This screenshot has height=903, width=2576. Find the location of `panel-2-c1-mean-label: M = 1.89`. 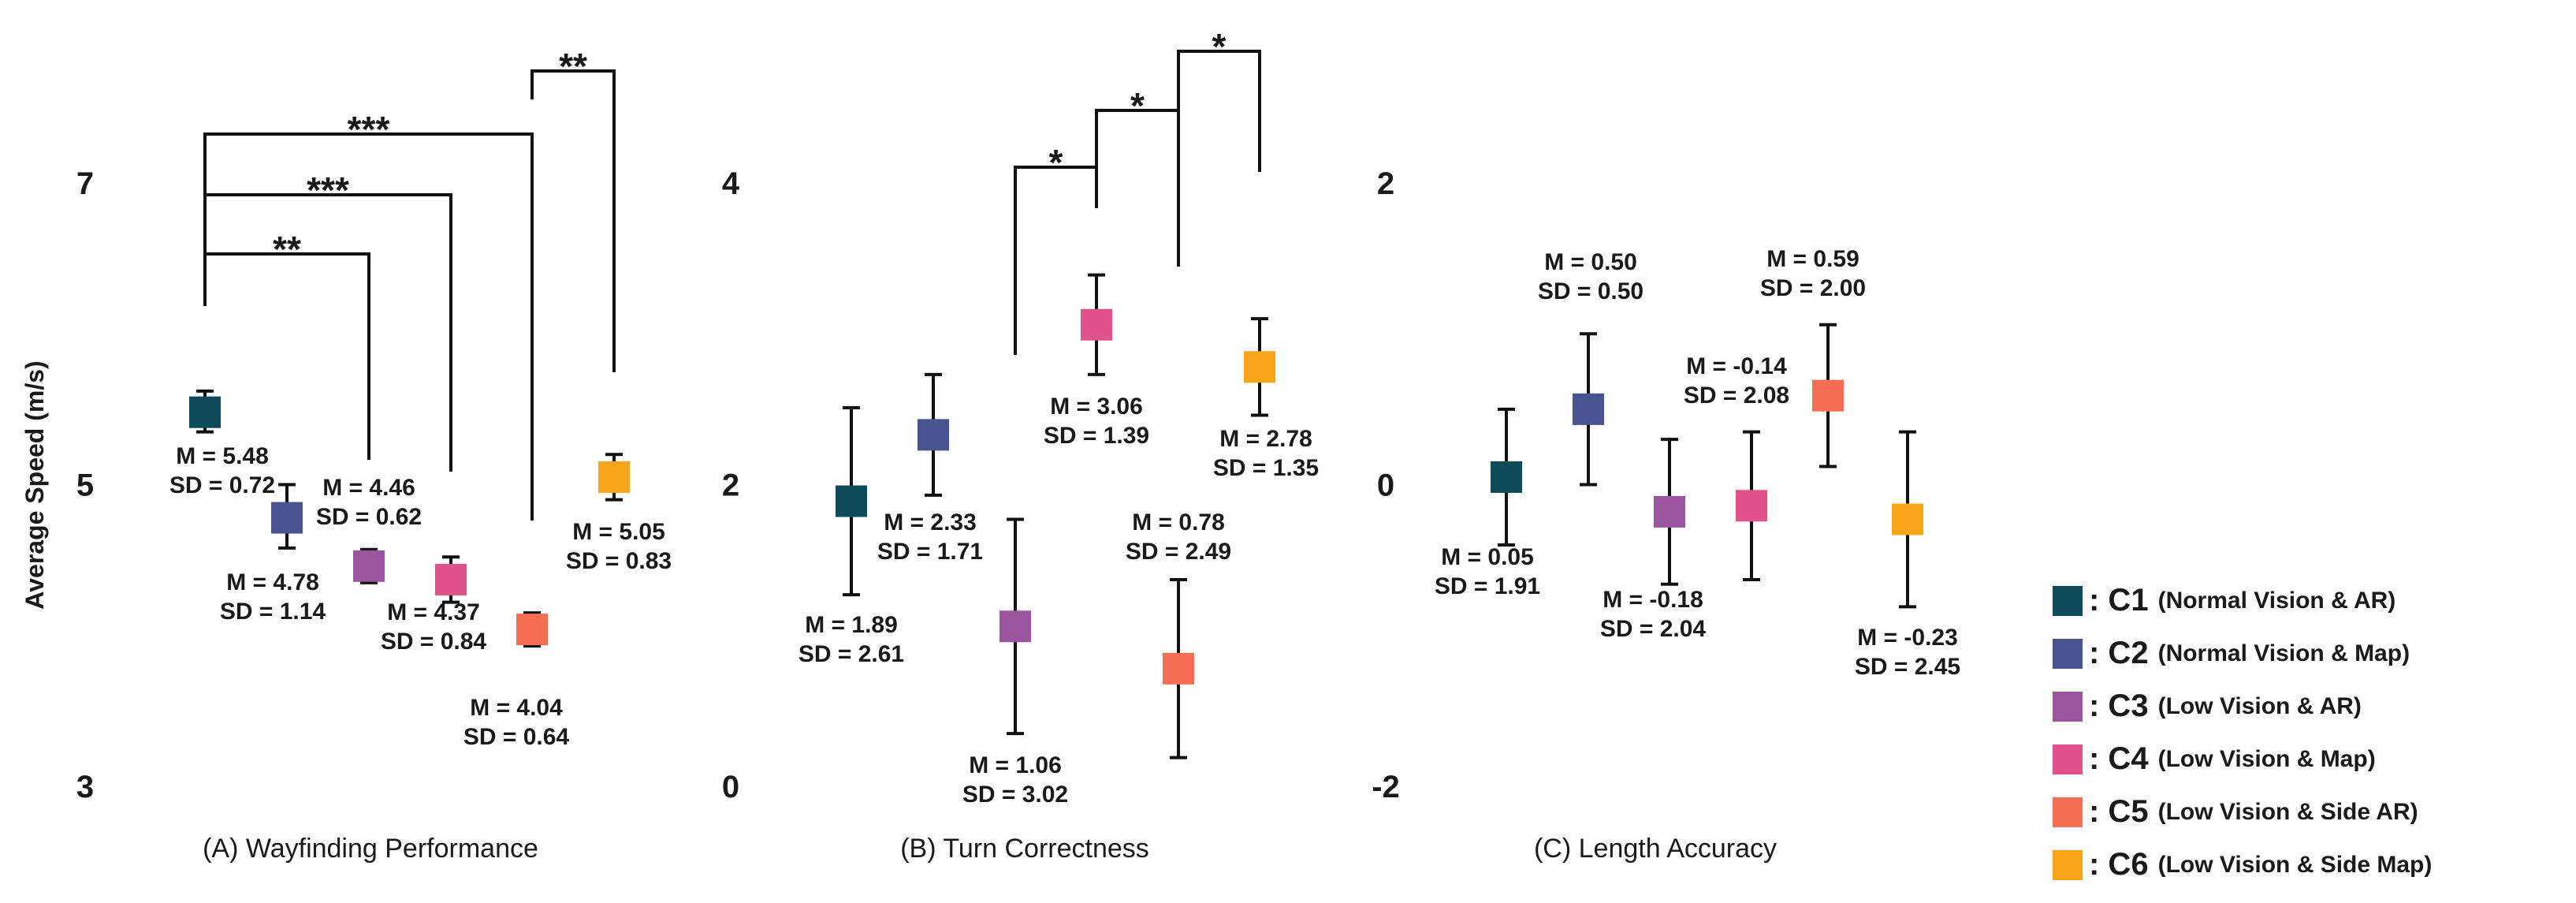

panel-2-c1-mean-label: M = 1.89 is located at coordinates (851, 625).